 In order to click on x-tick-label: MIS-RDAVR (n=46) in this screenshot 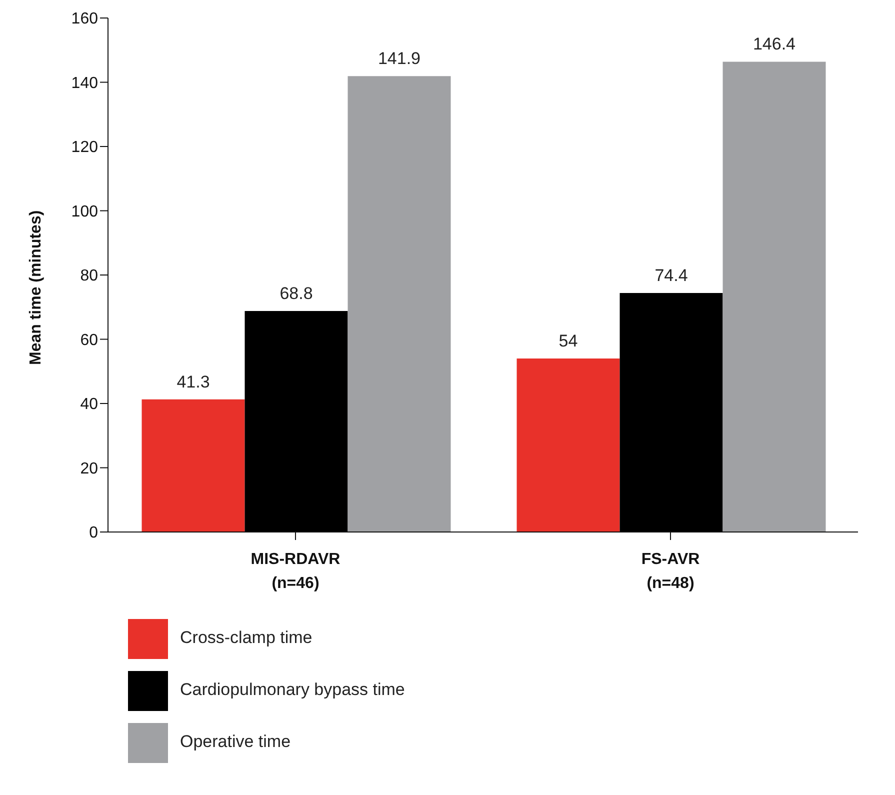, I will do `click(295, 571)`.